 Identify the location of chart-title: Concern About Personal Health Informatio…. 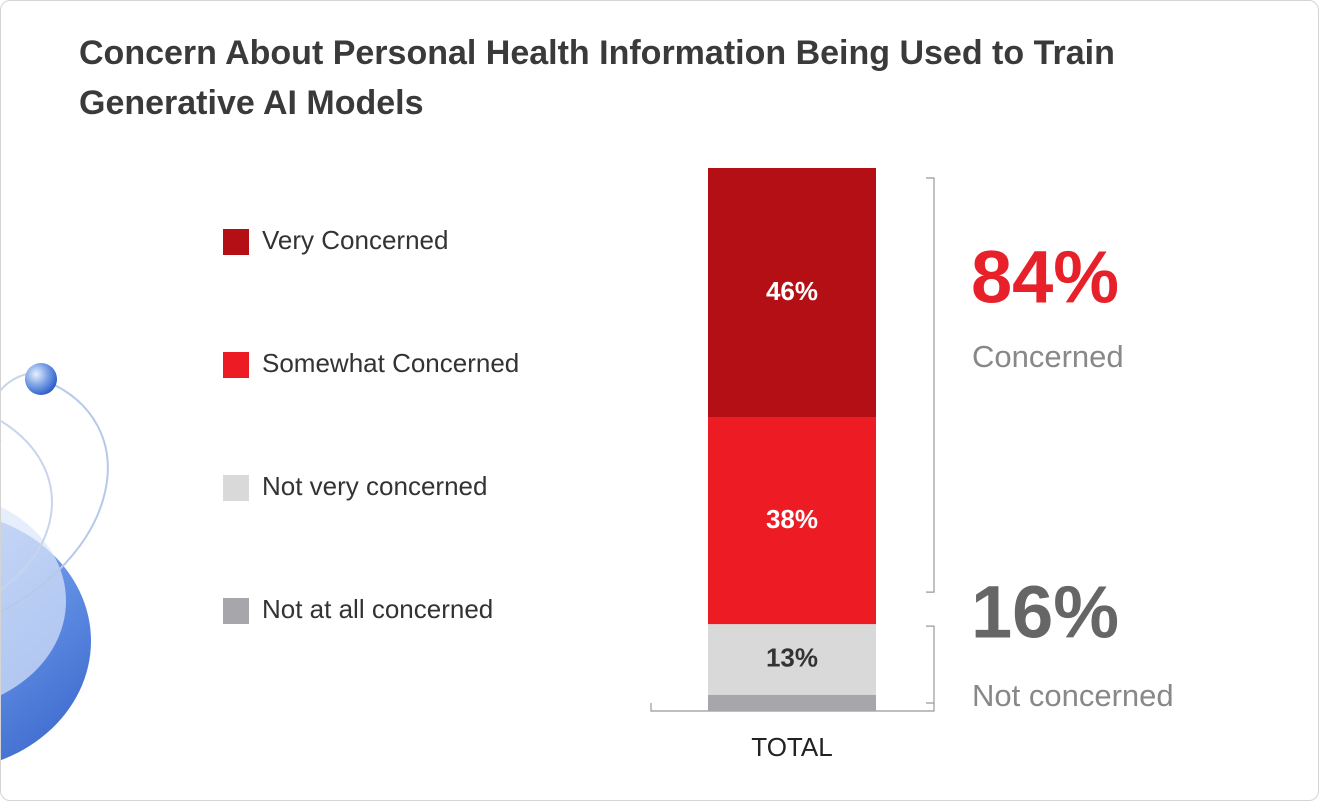
(597, 78).